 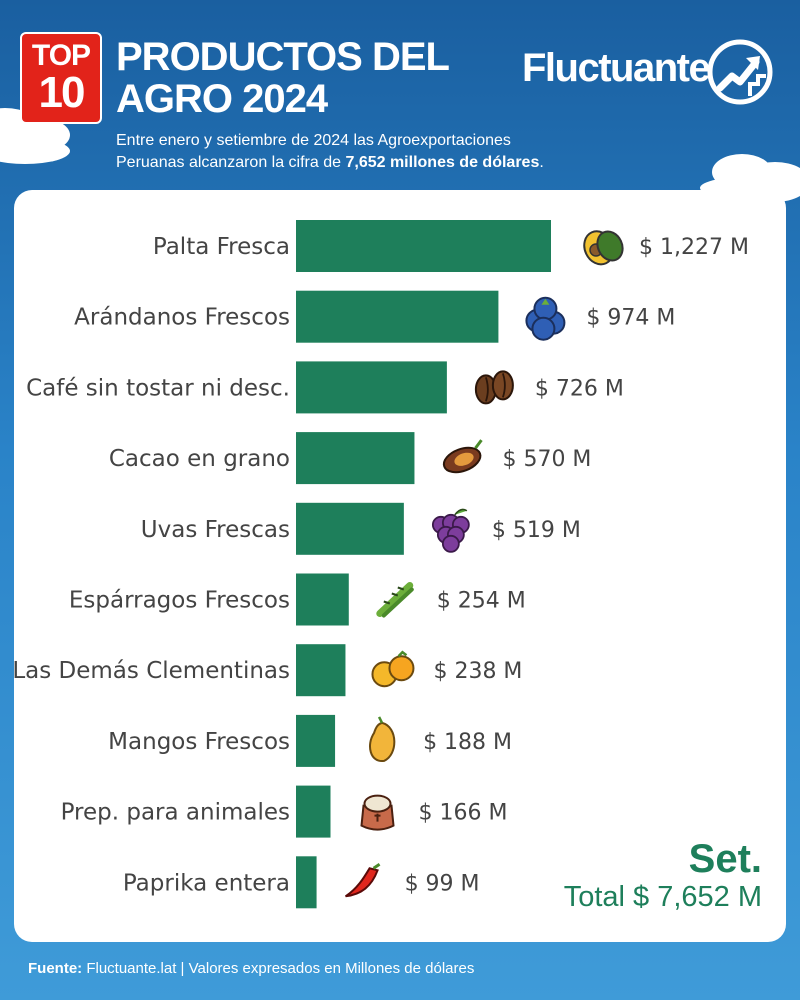 What do you see at coordinates (662, 897) in the screenshot?
I see `total-value: Total $ 7,652 M` at bounding box center [662, 897].